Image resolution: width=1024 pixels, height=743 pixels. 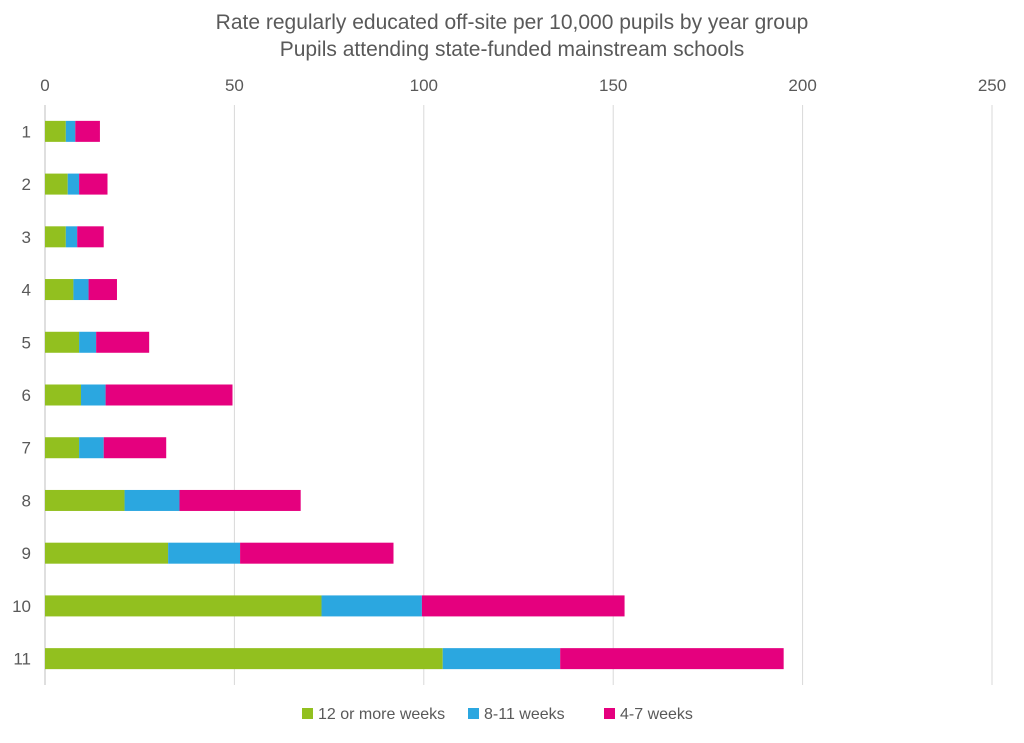 What do you see at coordinates (22, 659) in the screenshot?
I see `y-tick-label: 11` at bounding box center [22, 659].